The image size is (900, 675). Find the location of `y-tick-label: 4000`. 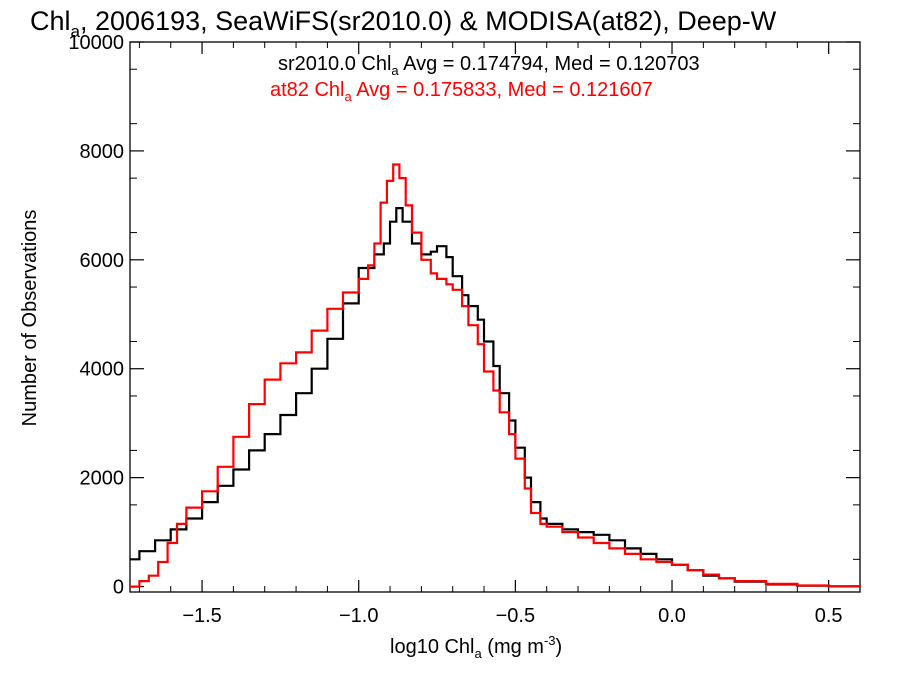

y-tick-label: 4000 is located at coordinates (102, 370).